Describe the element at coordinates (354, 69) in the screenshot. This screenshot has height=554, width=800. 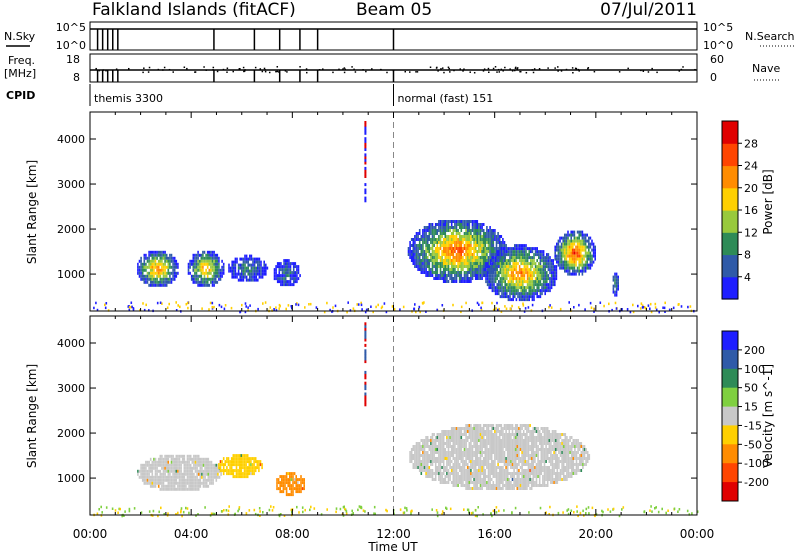
I see `status-dot` at that location.